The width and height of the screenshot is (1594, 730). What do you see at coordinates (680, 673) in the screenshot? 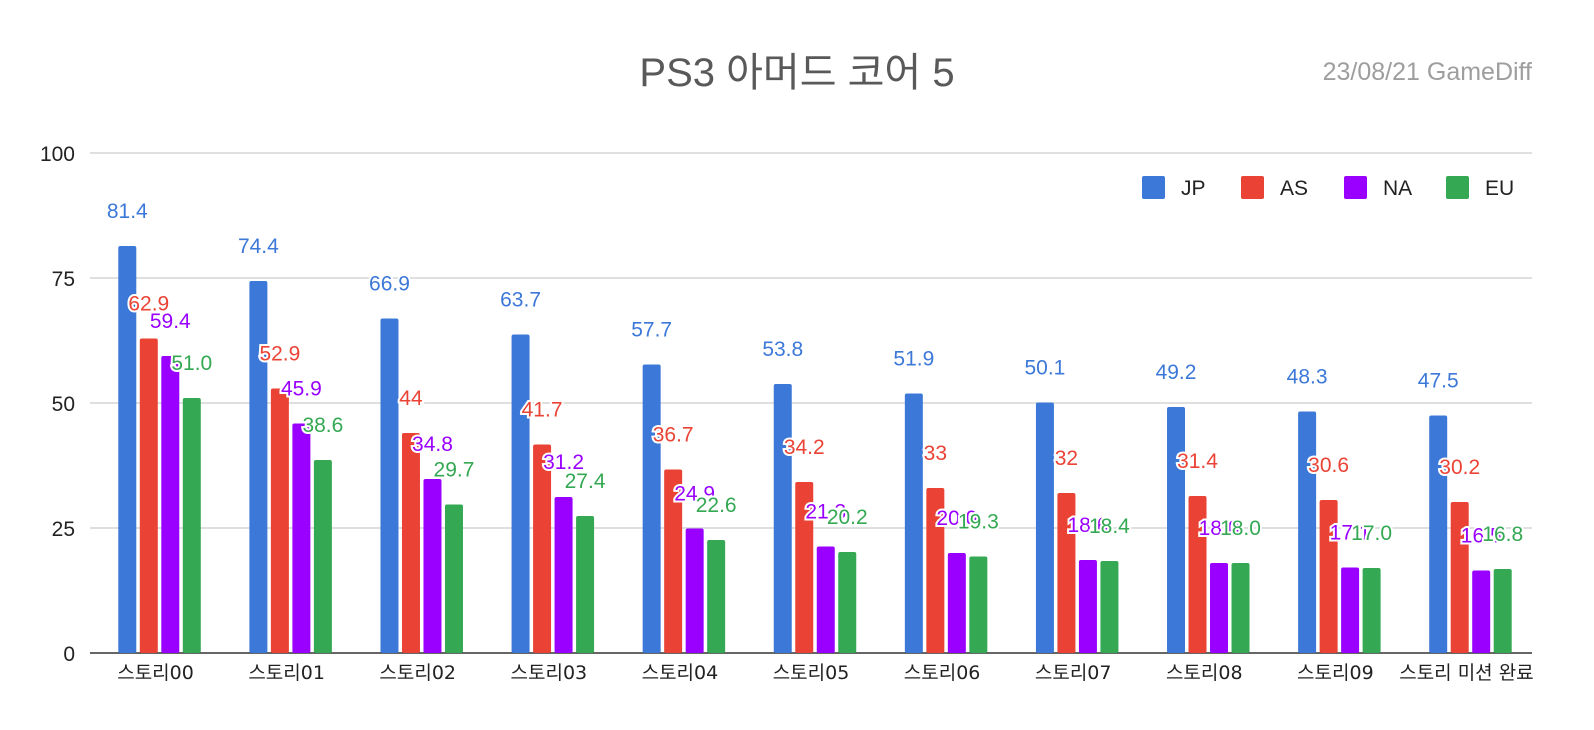
I see `x-tick-label: 스토리04` at bounding box center [680, 673].